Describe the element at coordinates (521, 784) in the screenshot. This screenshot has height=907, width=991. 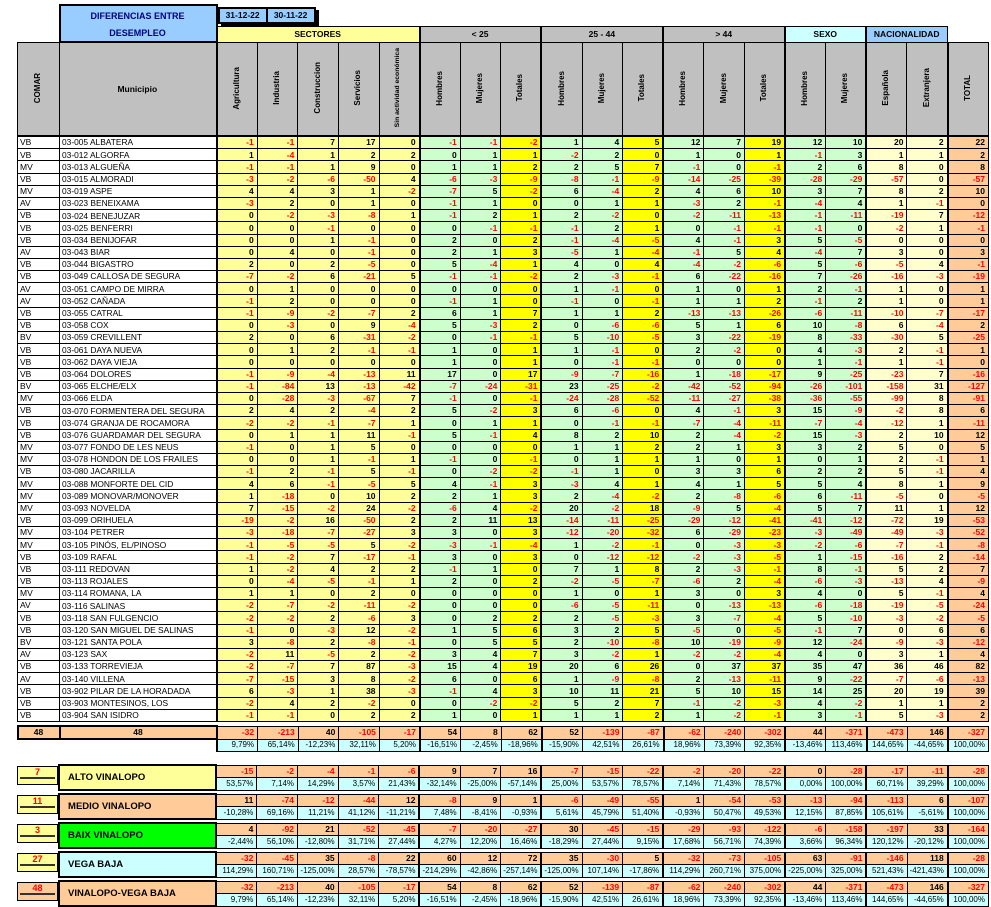
I see `group-percent-cell: -57,14%` at that location.